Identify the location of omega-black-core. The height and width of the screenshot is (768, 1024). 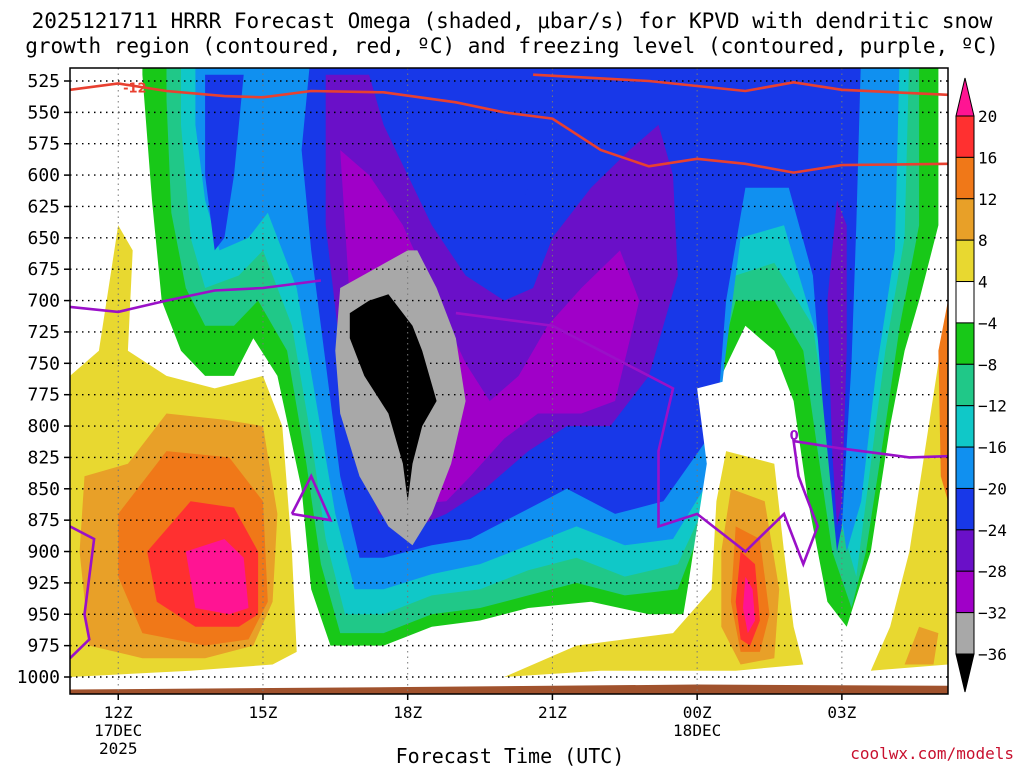
(393, 398).